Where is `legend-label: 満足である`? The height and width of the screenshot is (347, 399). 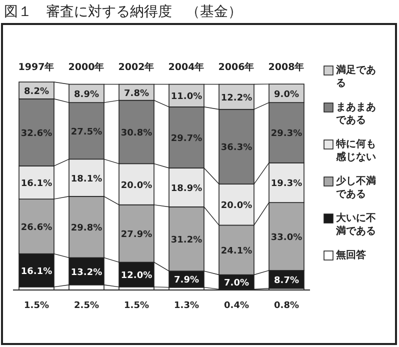
legend-label: 満足である is located at coordinates (356, 77).